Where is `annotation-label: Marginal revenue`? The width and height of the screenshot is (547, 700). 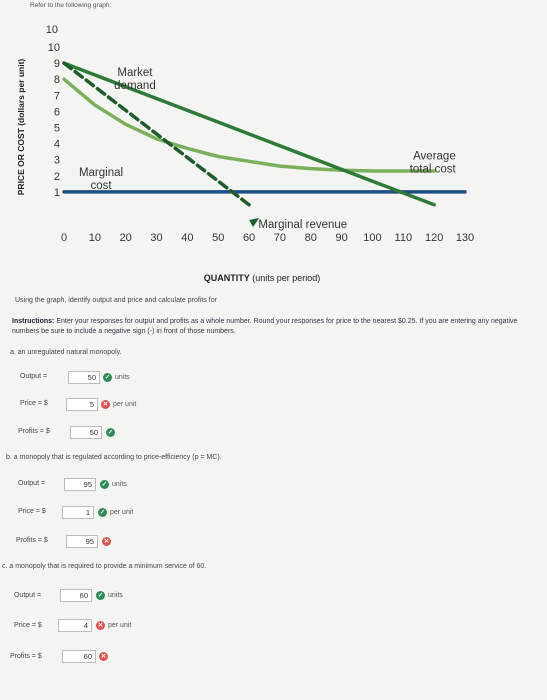 annotation-label: Marginal revenue is located at coordinates (302, 225).